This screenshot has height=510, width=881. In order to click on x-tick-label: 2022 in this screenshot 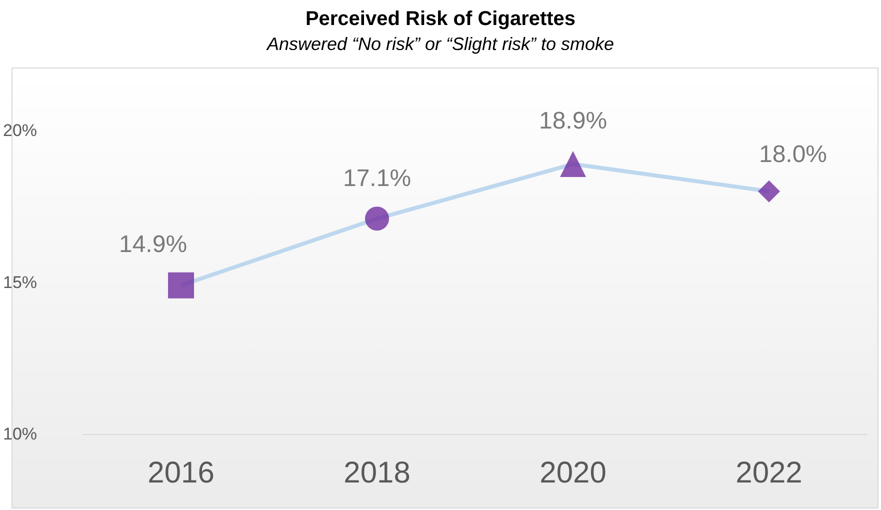, I will do `click(769, 473)`.